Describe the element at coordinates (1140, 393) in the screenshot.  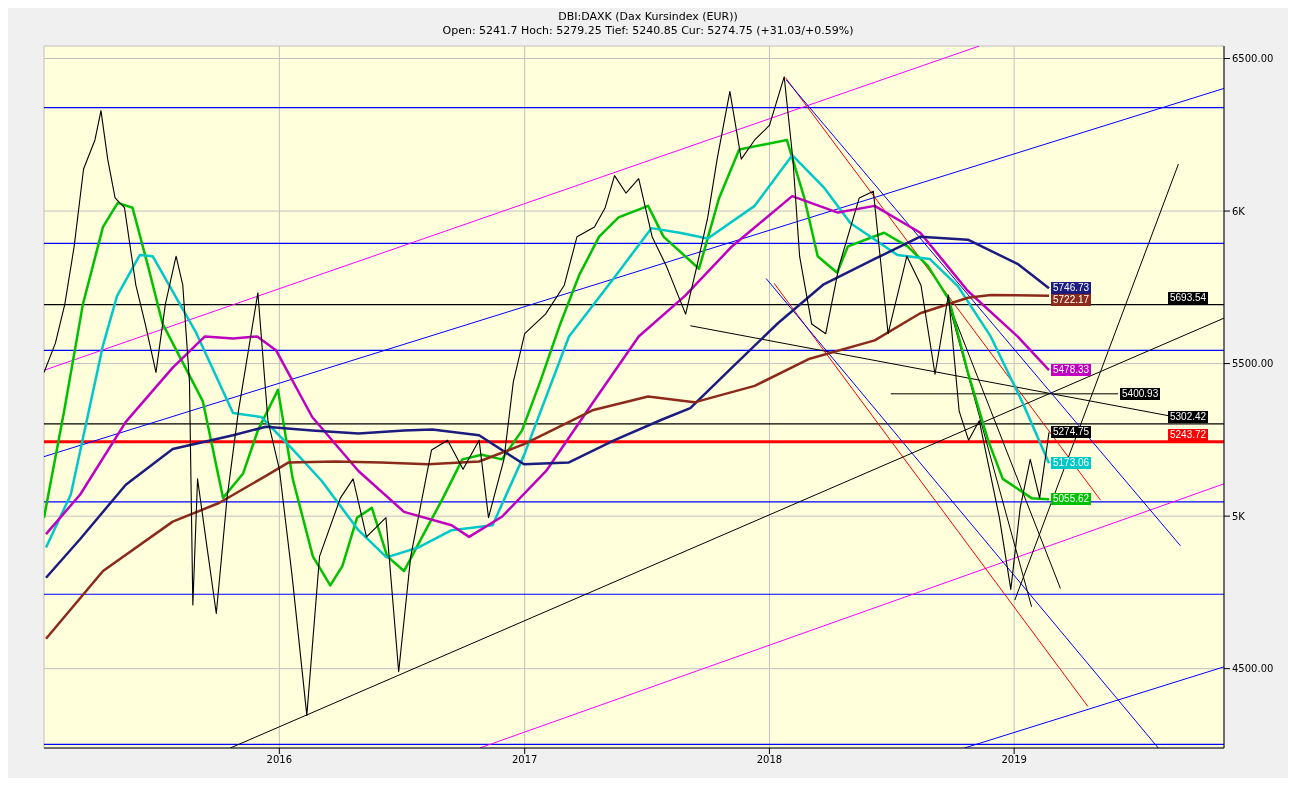
I see `data-label: 5400.93` at that location.